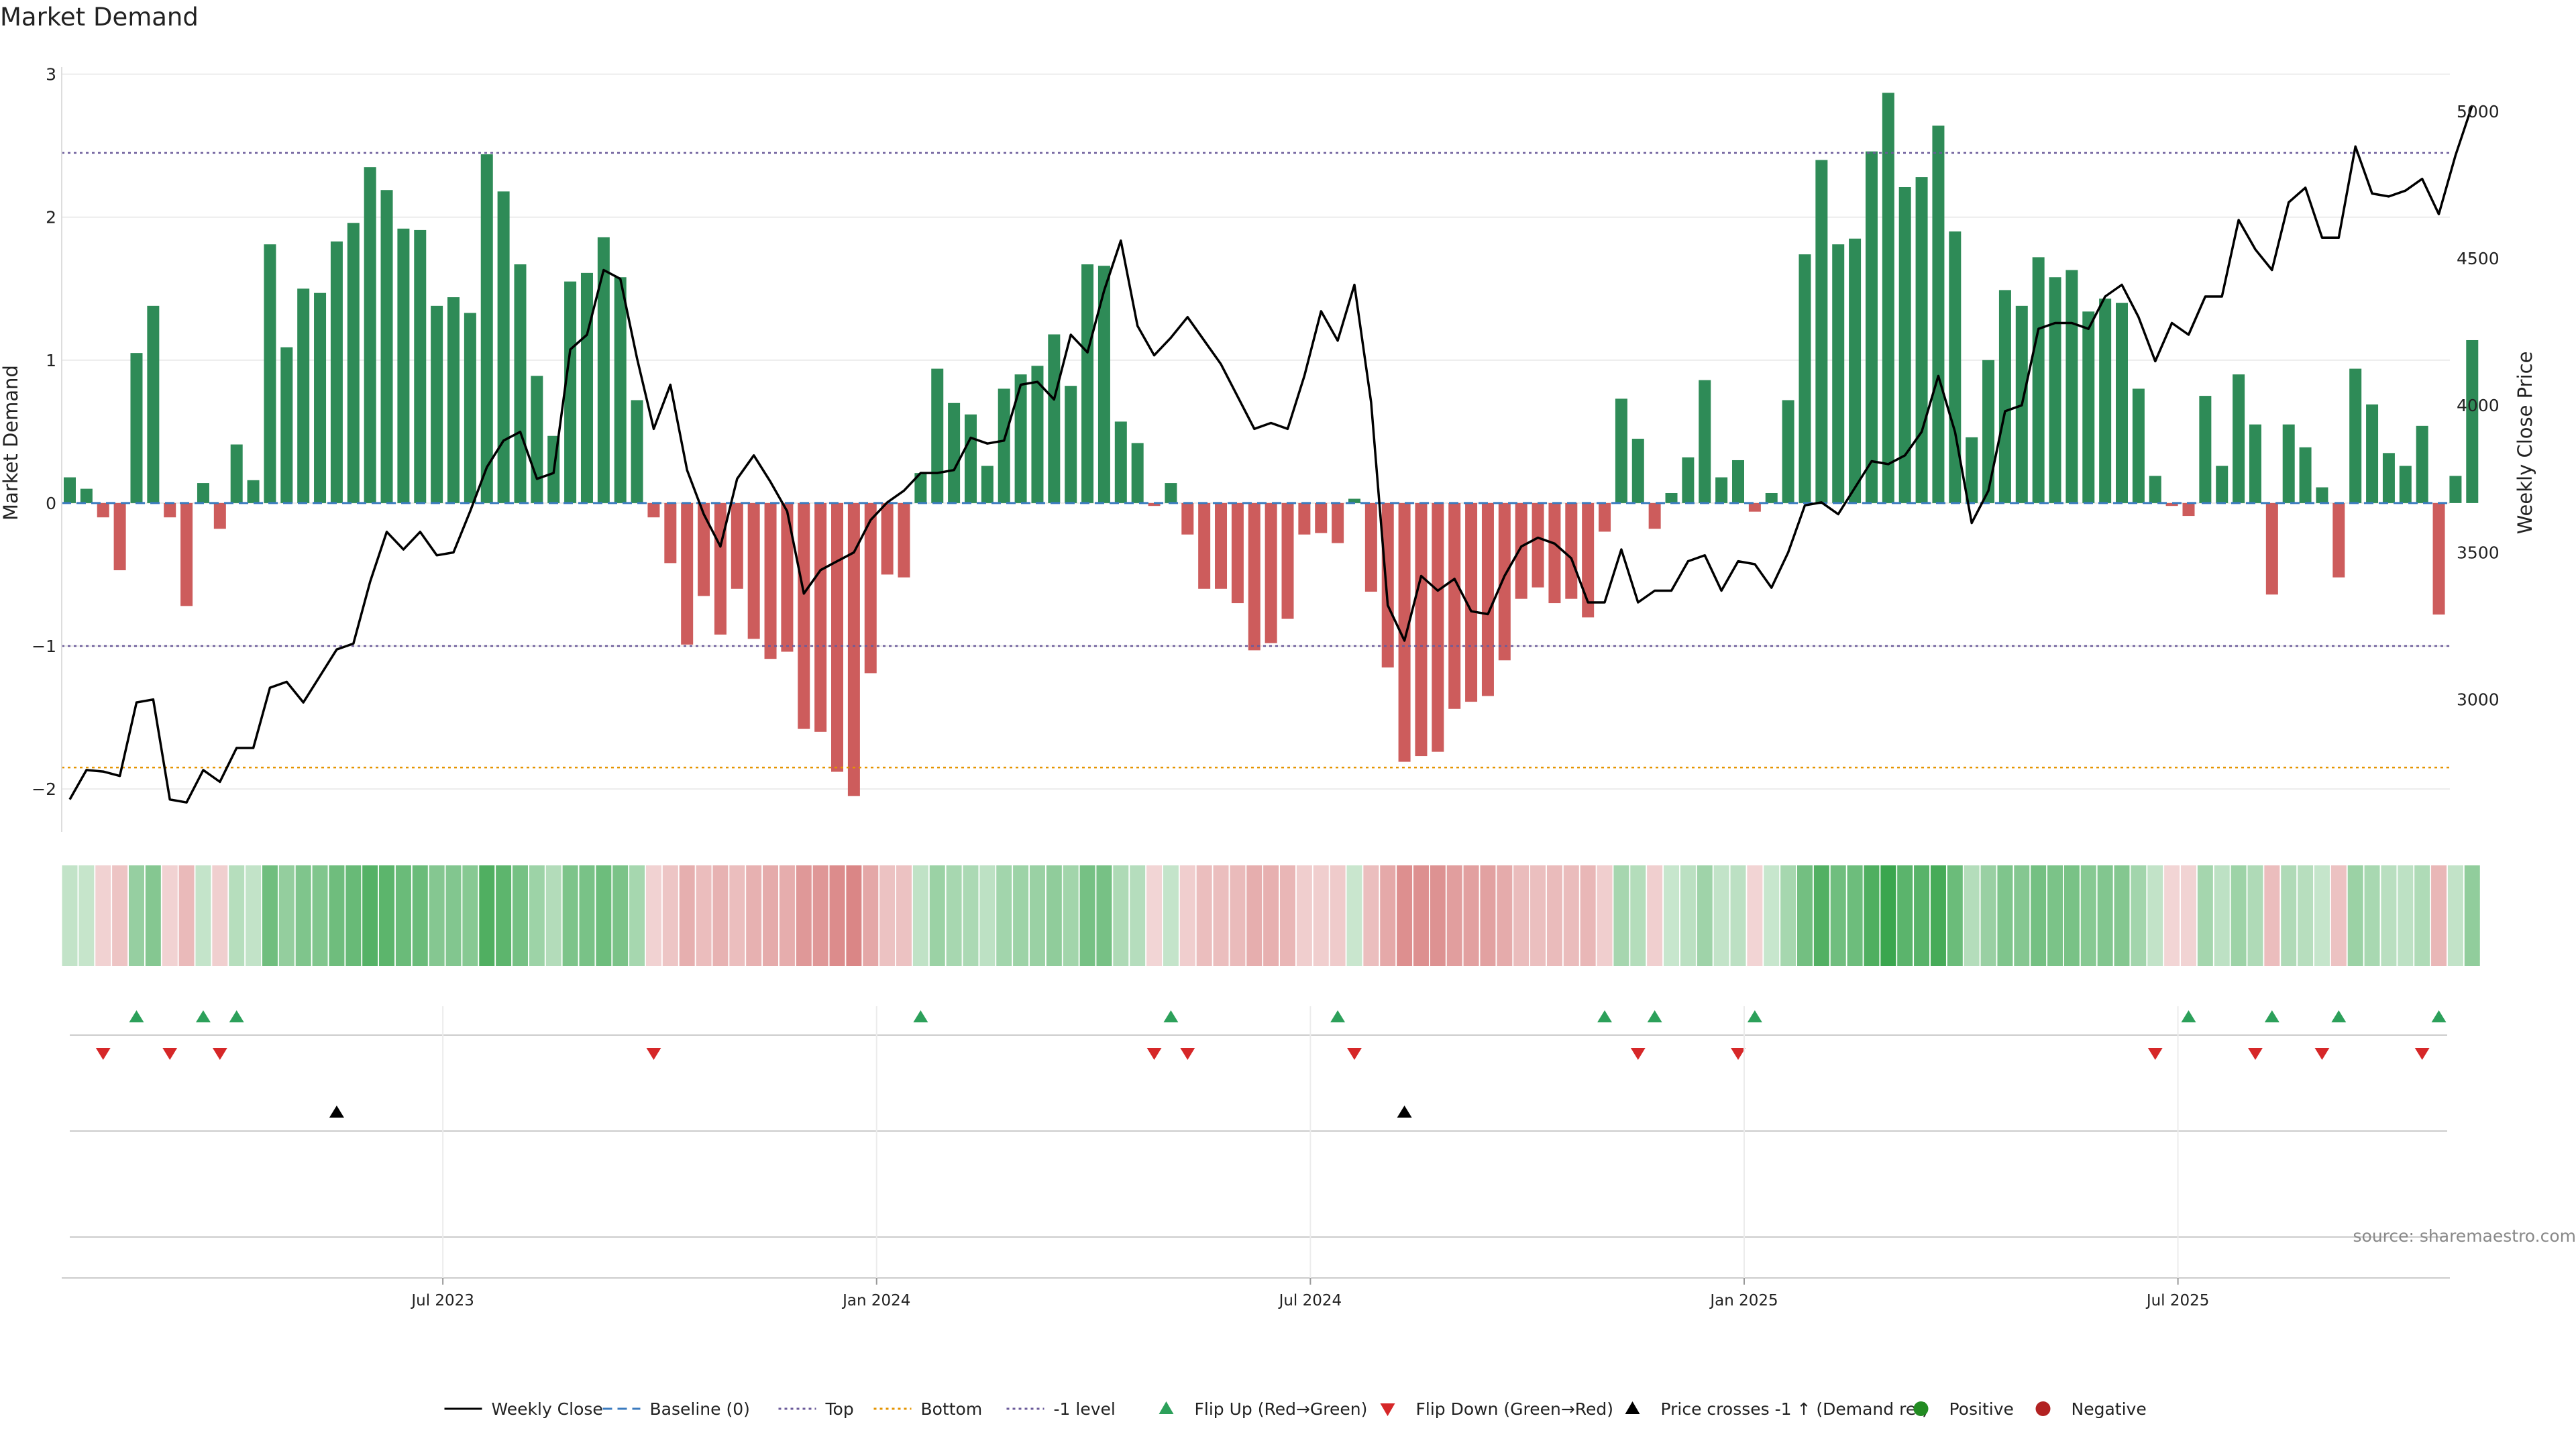  What do you see at coordinates (1258, 1035) in the screenshot?
I see `flip-markers-panel` at bounding box center [1258, 1035].